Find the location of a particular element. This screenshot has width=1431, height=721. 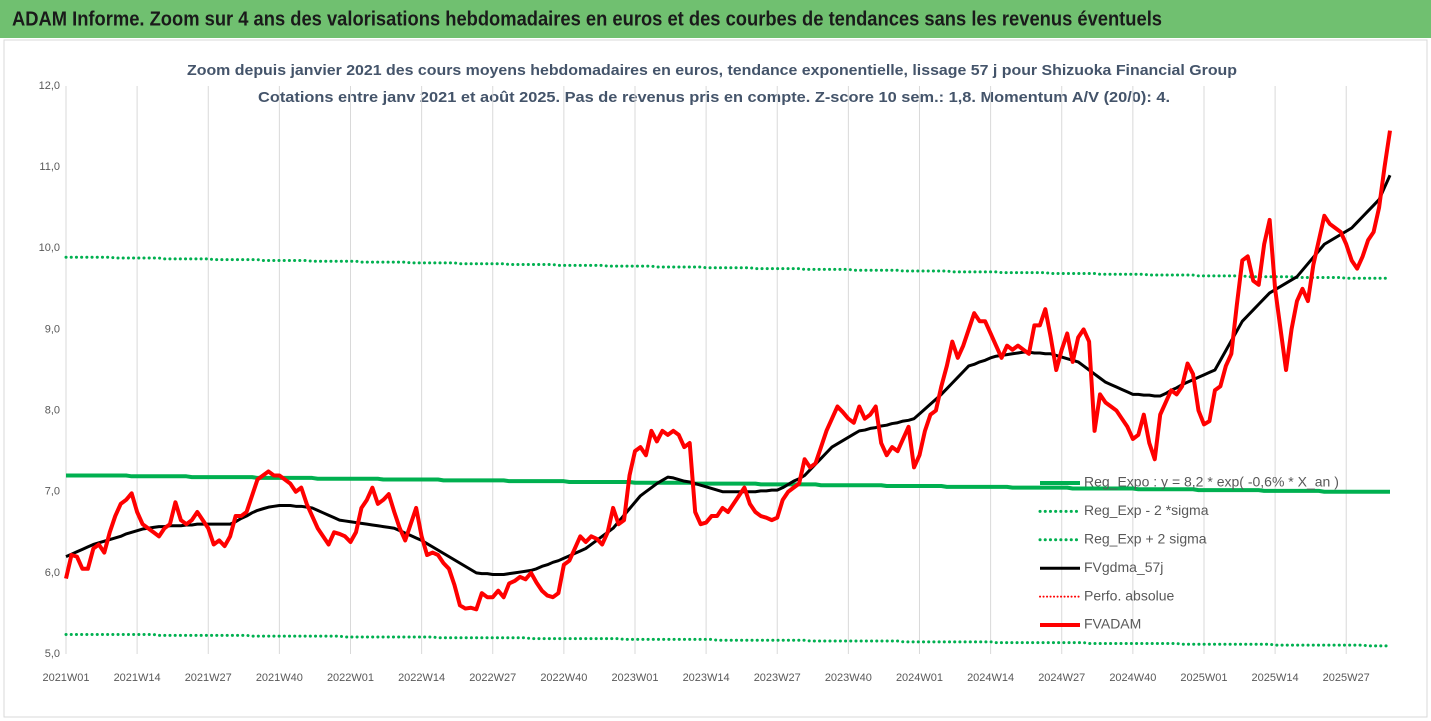

x-tick-label: 2022W01 is located at coordinates (350, 678).